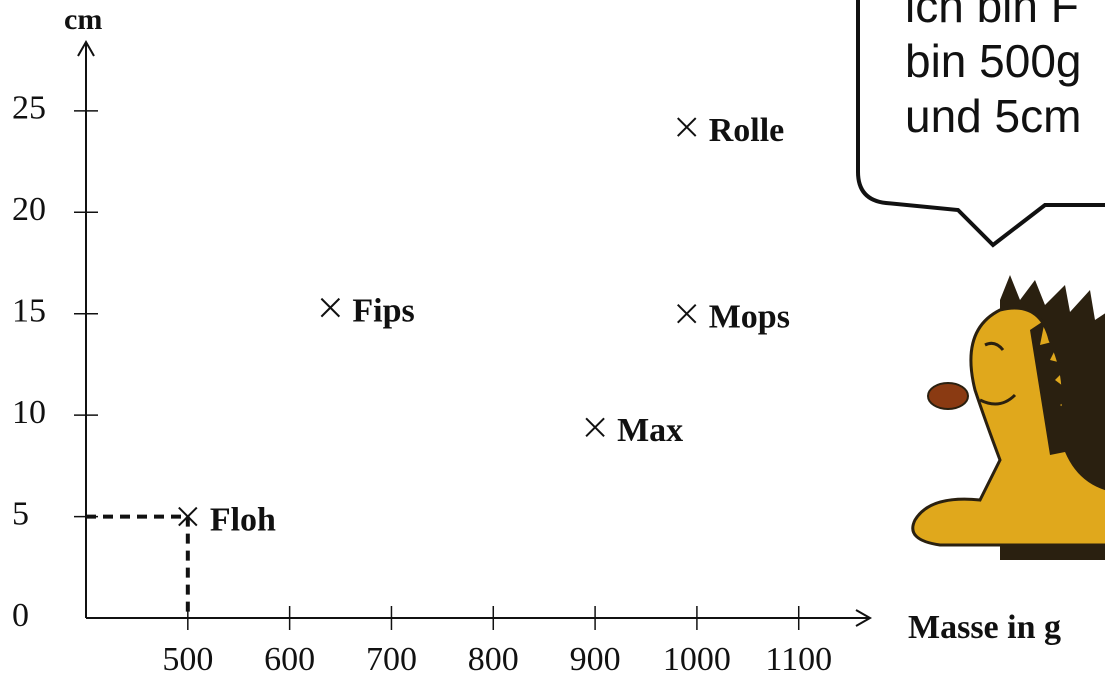 The width and height of the screenshot is (1105, 677). I want to click on y-tick-label: 15, so click(29, 311).